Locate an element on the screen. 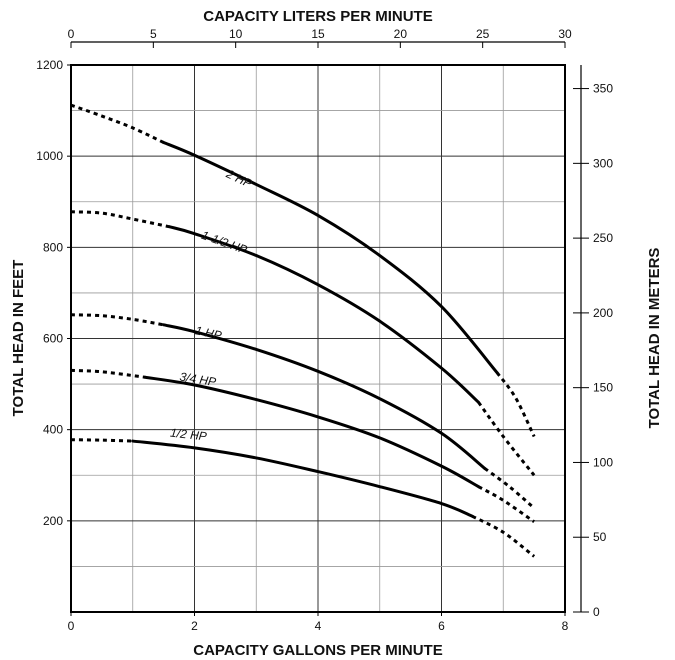 The image size is (675, 660). left-tick-label: 200 is located at coordinates (53, 521).